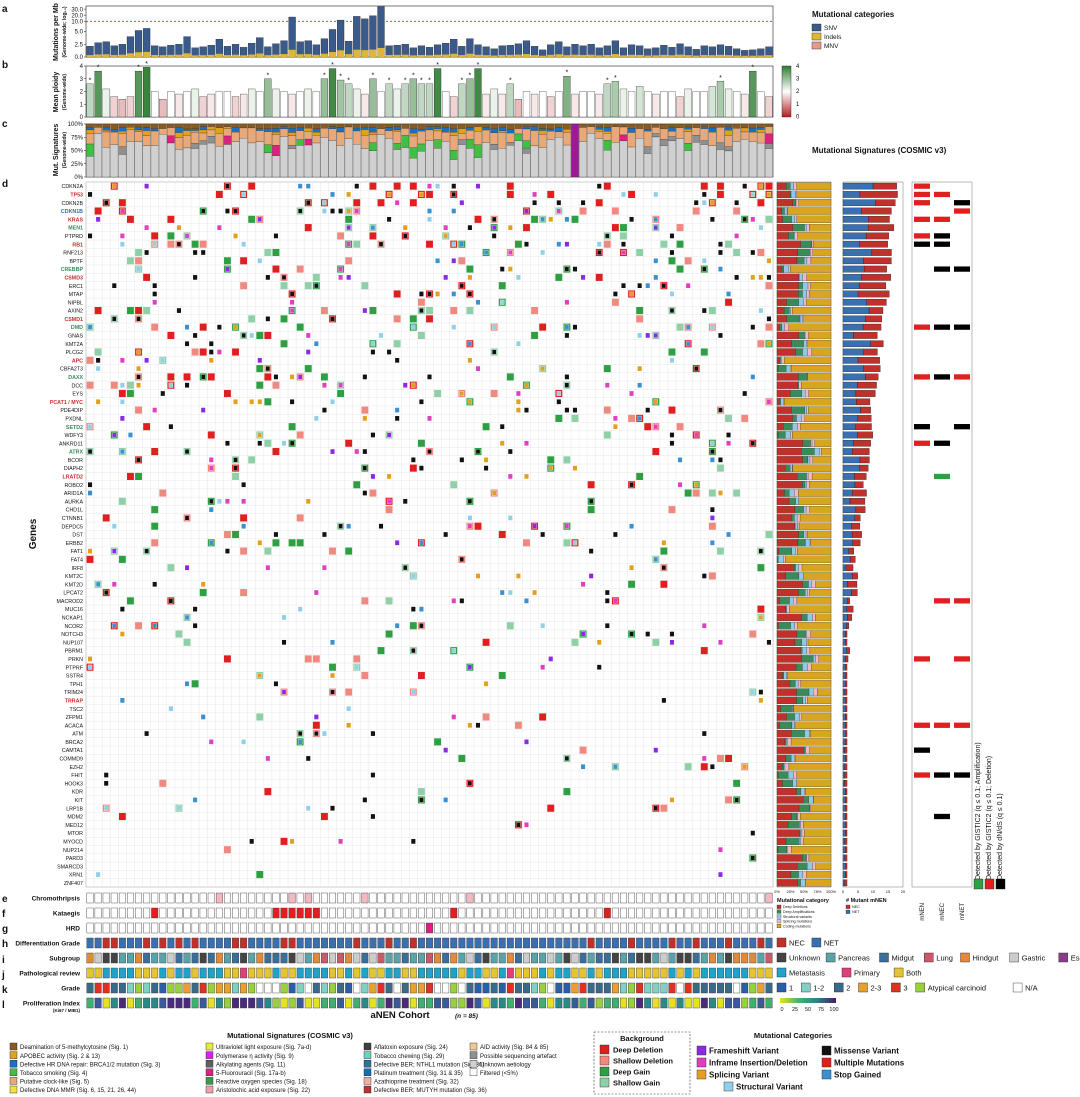 Image resolution: width=1080 pixels, height=1097 pixels. I want to click on detect-mark, so click(942, 219).